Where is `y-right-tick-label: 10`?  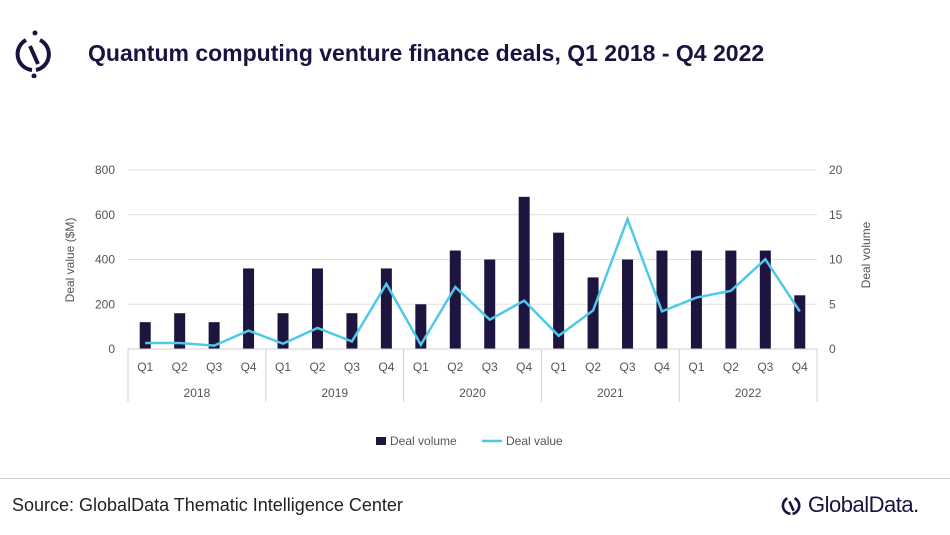
y-right-tick-label: 10 is located at coordinates (836, 260).